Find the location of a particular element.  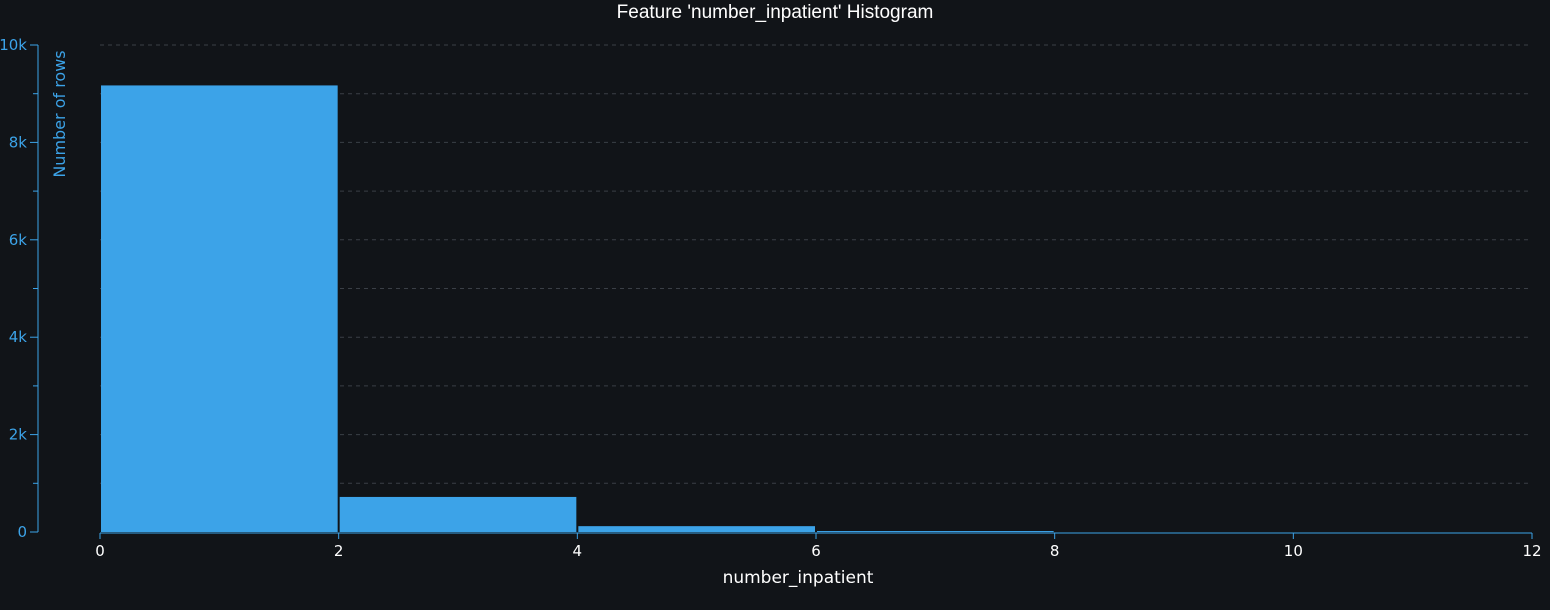

x-tick-label: 6 is located at coordinates (816, 551).